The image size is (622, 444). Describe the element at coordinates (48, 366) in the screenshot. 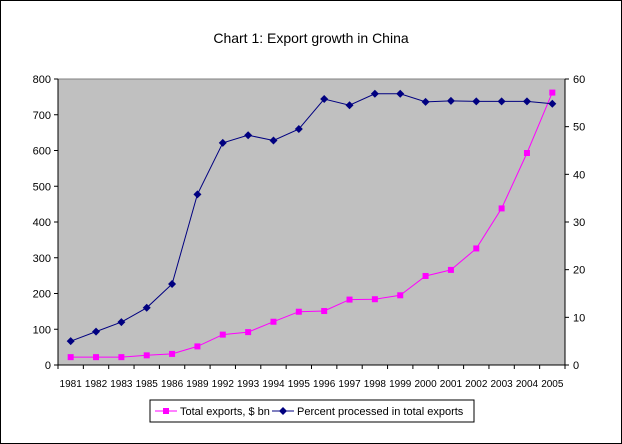

I see `y-left-tick-label: 0` at that location.